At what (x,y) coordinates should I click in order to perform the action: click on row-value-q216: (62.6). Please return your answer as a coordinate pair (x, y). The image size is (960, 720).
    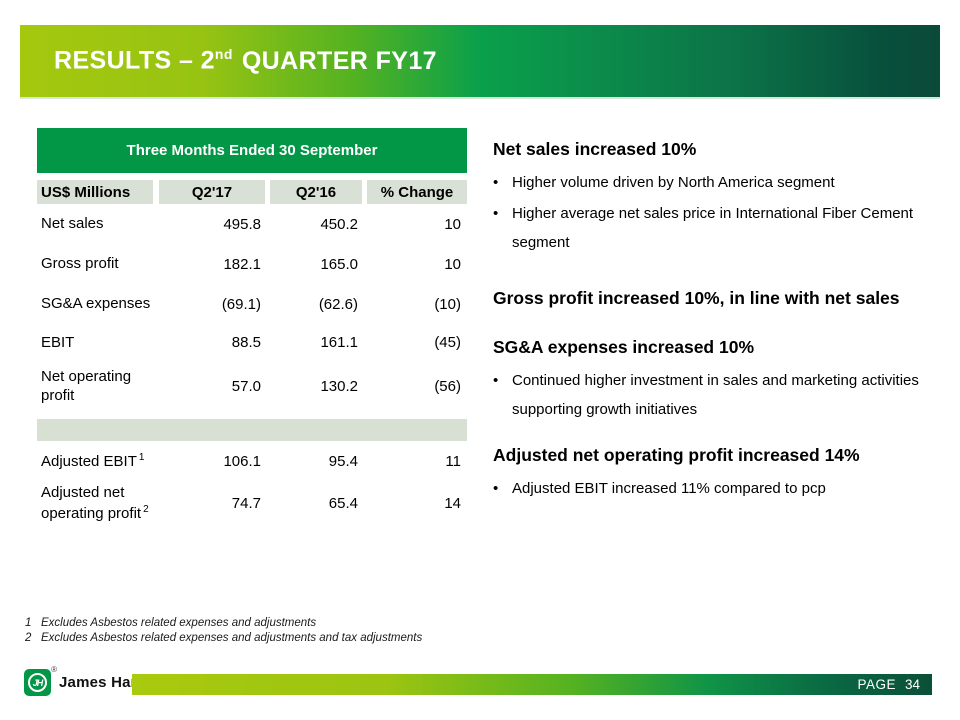
    Looking at the image, I should click on (338, 304).